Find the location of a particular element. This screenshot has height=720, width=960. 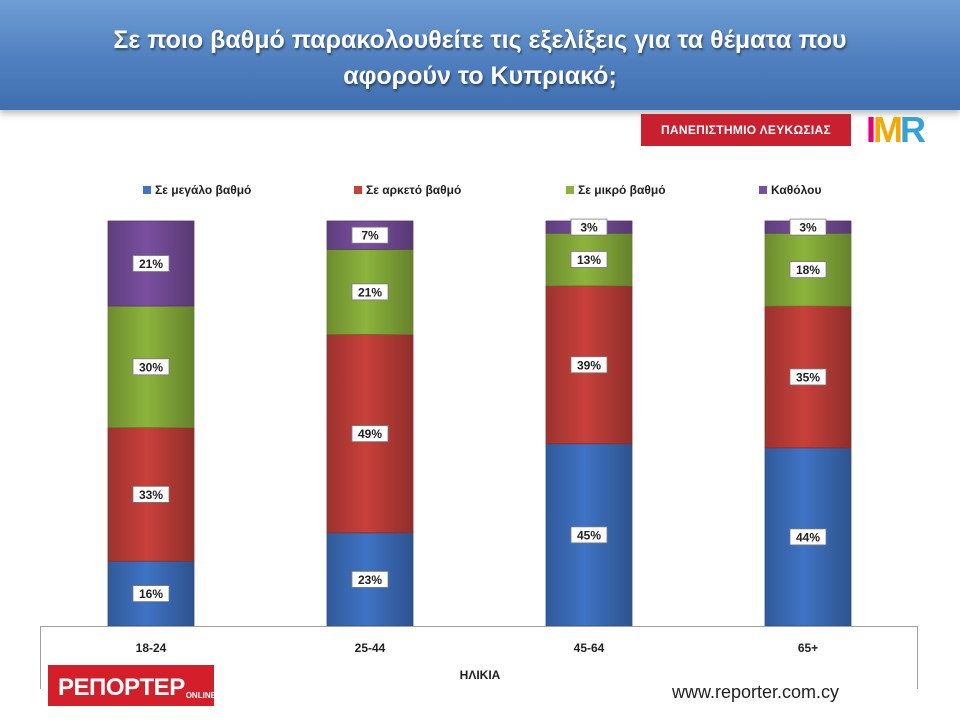

x-tick-label-25-44: 25-44 is located at coordinates (370, 648).